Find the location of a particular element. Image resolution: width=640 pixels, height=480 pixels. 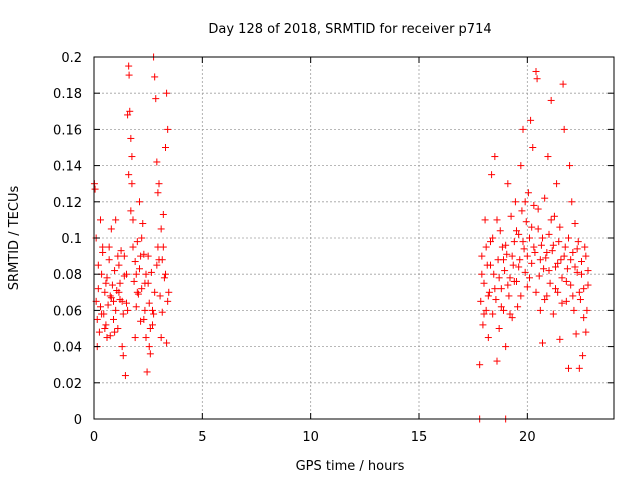

x-axis-label: GPS time / hours is located at coordinates (350, 466).